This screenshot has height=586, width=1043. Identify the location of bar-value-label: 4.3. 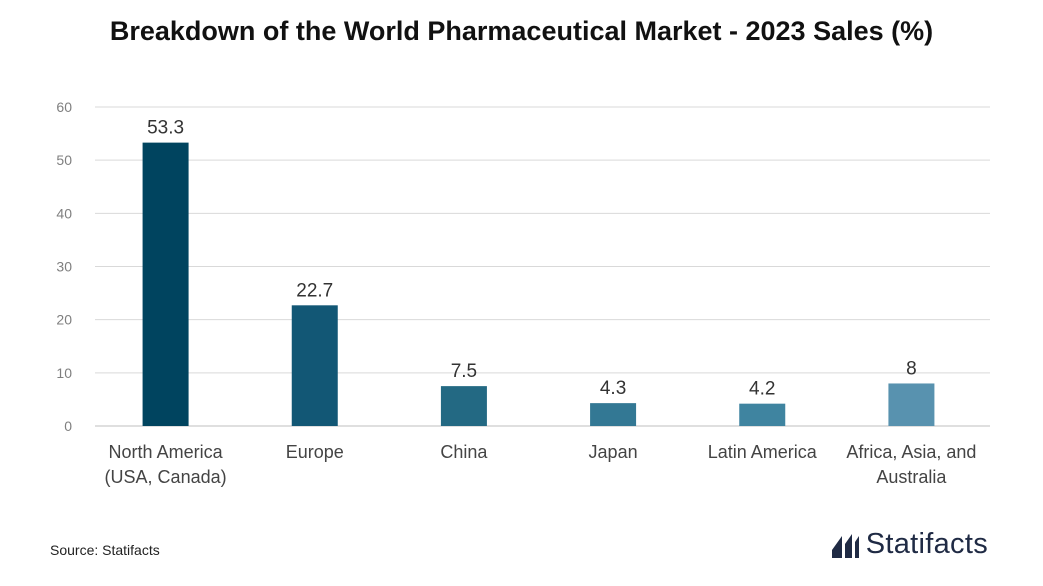
(613, 388).